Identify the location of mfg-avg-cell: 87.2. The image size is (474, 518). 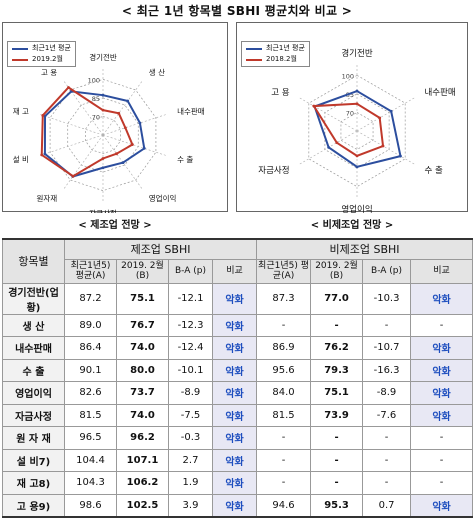
(90, 298).